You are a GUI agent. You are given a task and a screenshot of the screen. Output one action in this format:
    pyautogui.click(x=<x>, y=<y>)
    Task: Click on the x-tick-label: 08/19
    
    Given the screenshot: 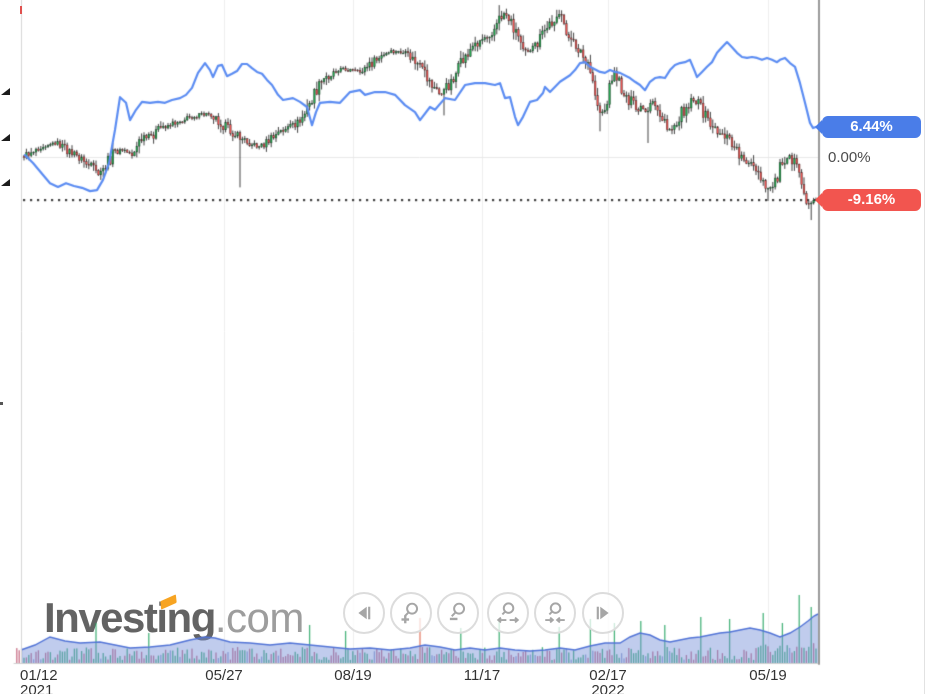 What is the action you would take?
    pyautogui.click(x=353, y=675)
    